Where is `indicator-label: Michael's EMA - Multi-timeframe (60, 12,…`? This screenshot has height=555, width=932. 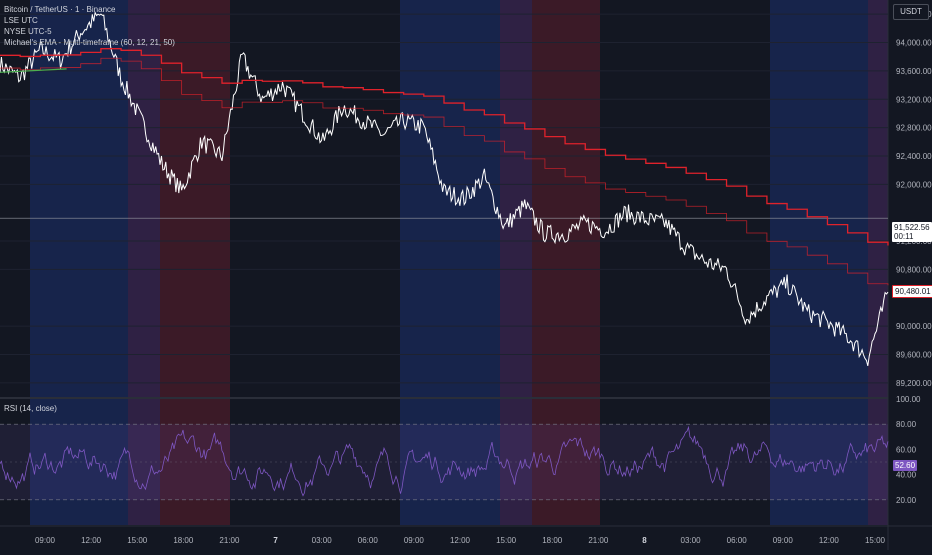 indicator-label: Michael's EMA - Multi-timeframe (60, 12,… is located at coordinates (89, 42).